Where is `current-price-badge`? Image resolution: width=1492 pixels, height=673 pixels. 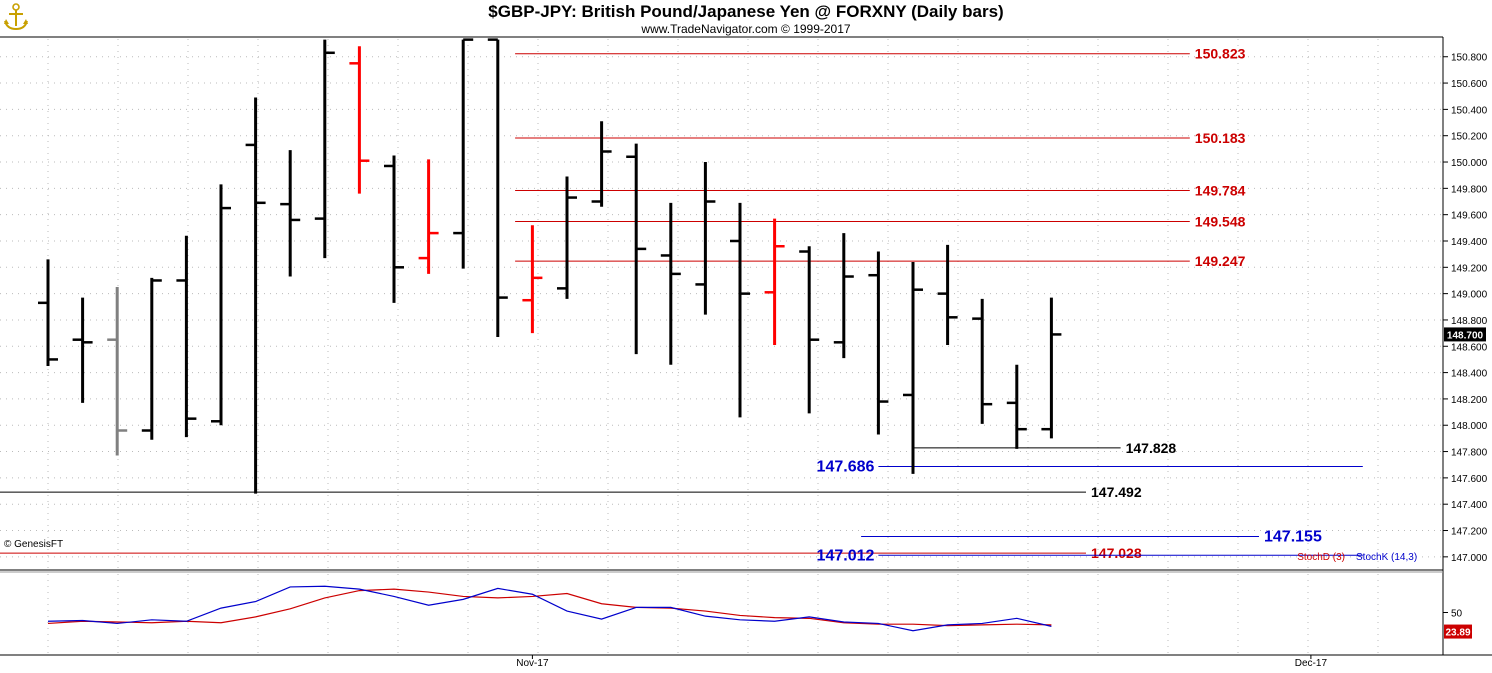
current-price-badge is located at coordinates (1465, 334).